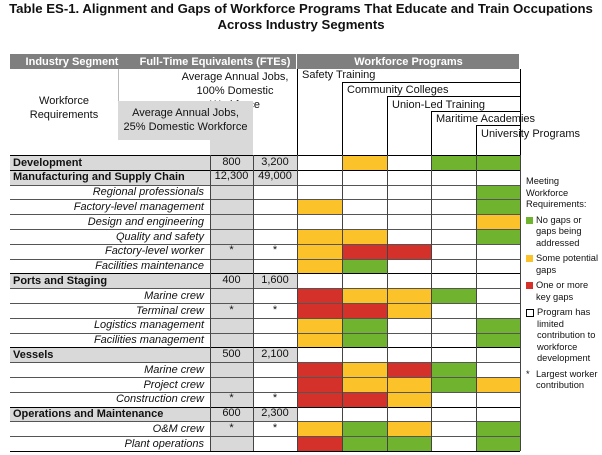 The height and width of the screenshot is (455, 602). I want to click on segment-label: Development, so click(48, 162).